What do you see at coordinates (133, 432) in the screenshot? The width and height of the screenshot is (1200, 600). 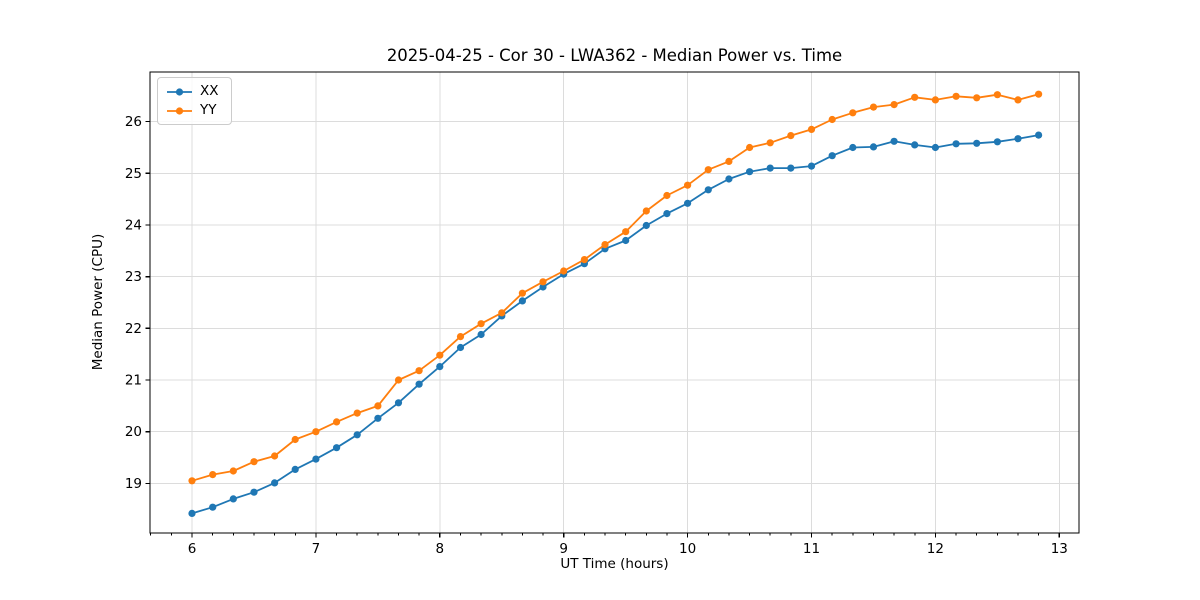 I see `y-tick-label: 20` at bounding box center [133, 432].